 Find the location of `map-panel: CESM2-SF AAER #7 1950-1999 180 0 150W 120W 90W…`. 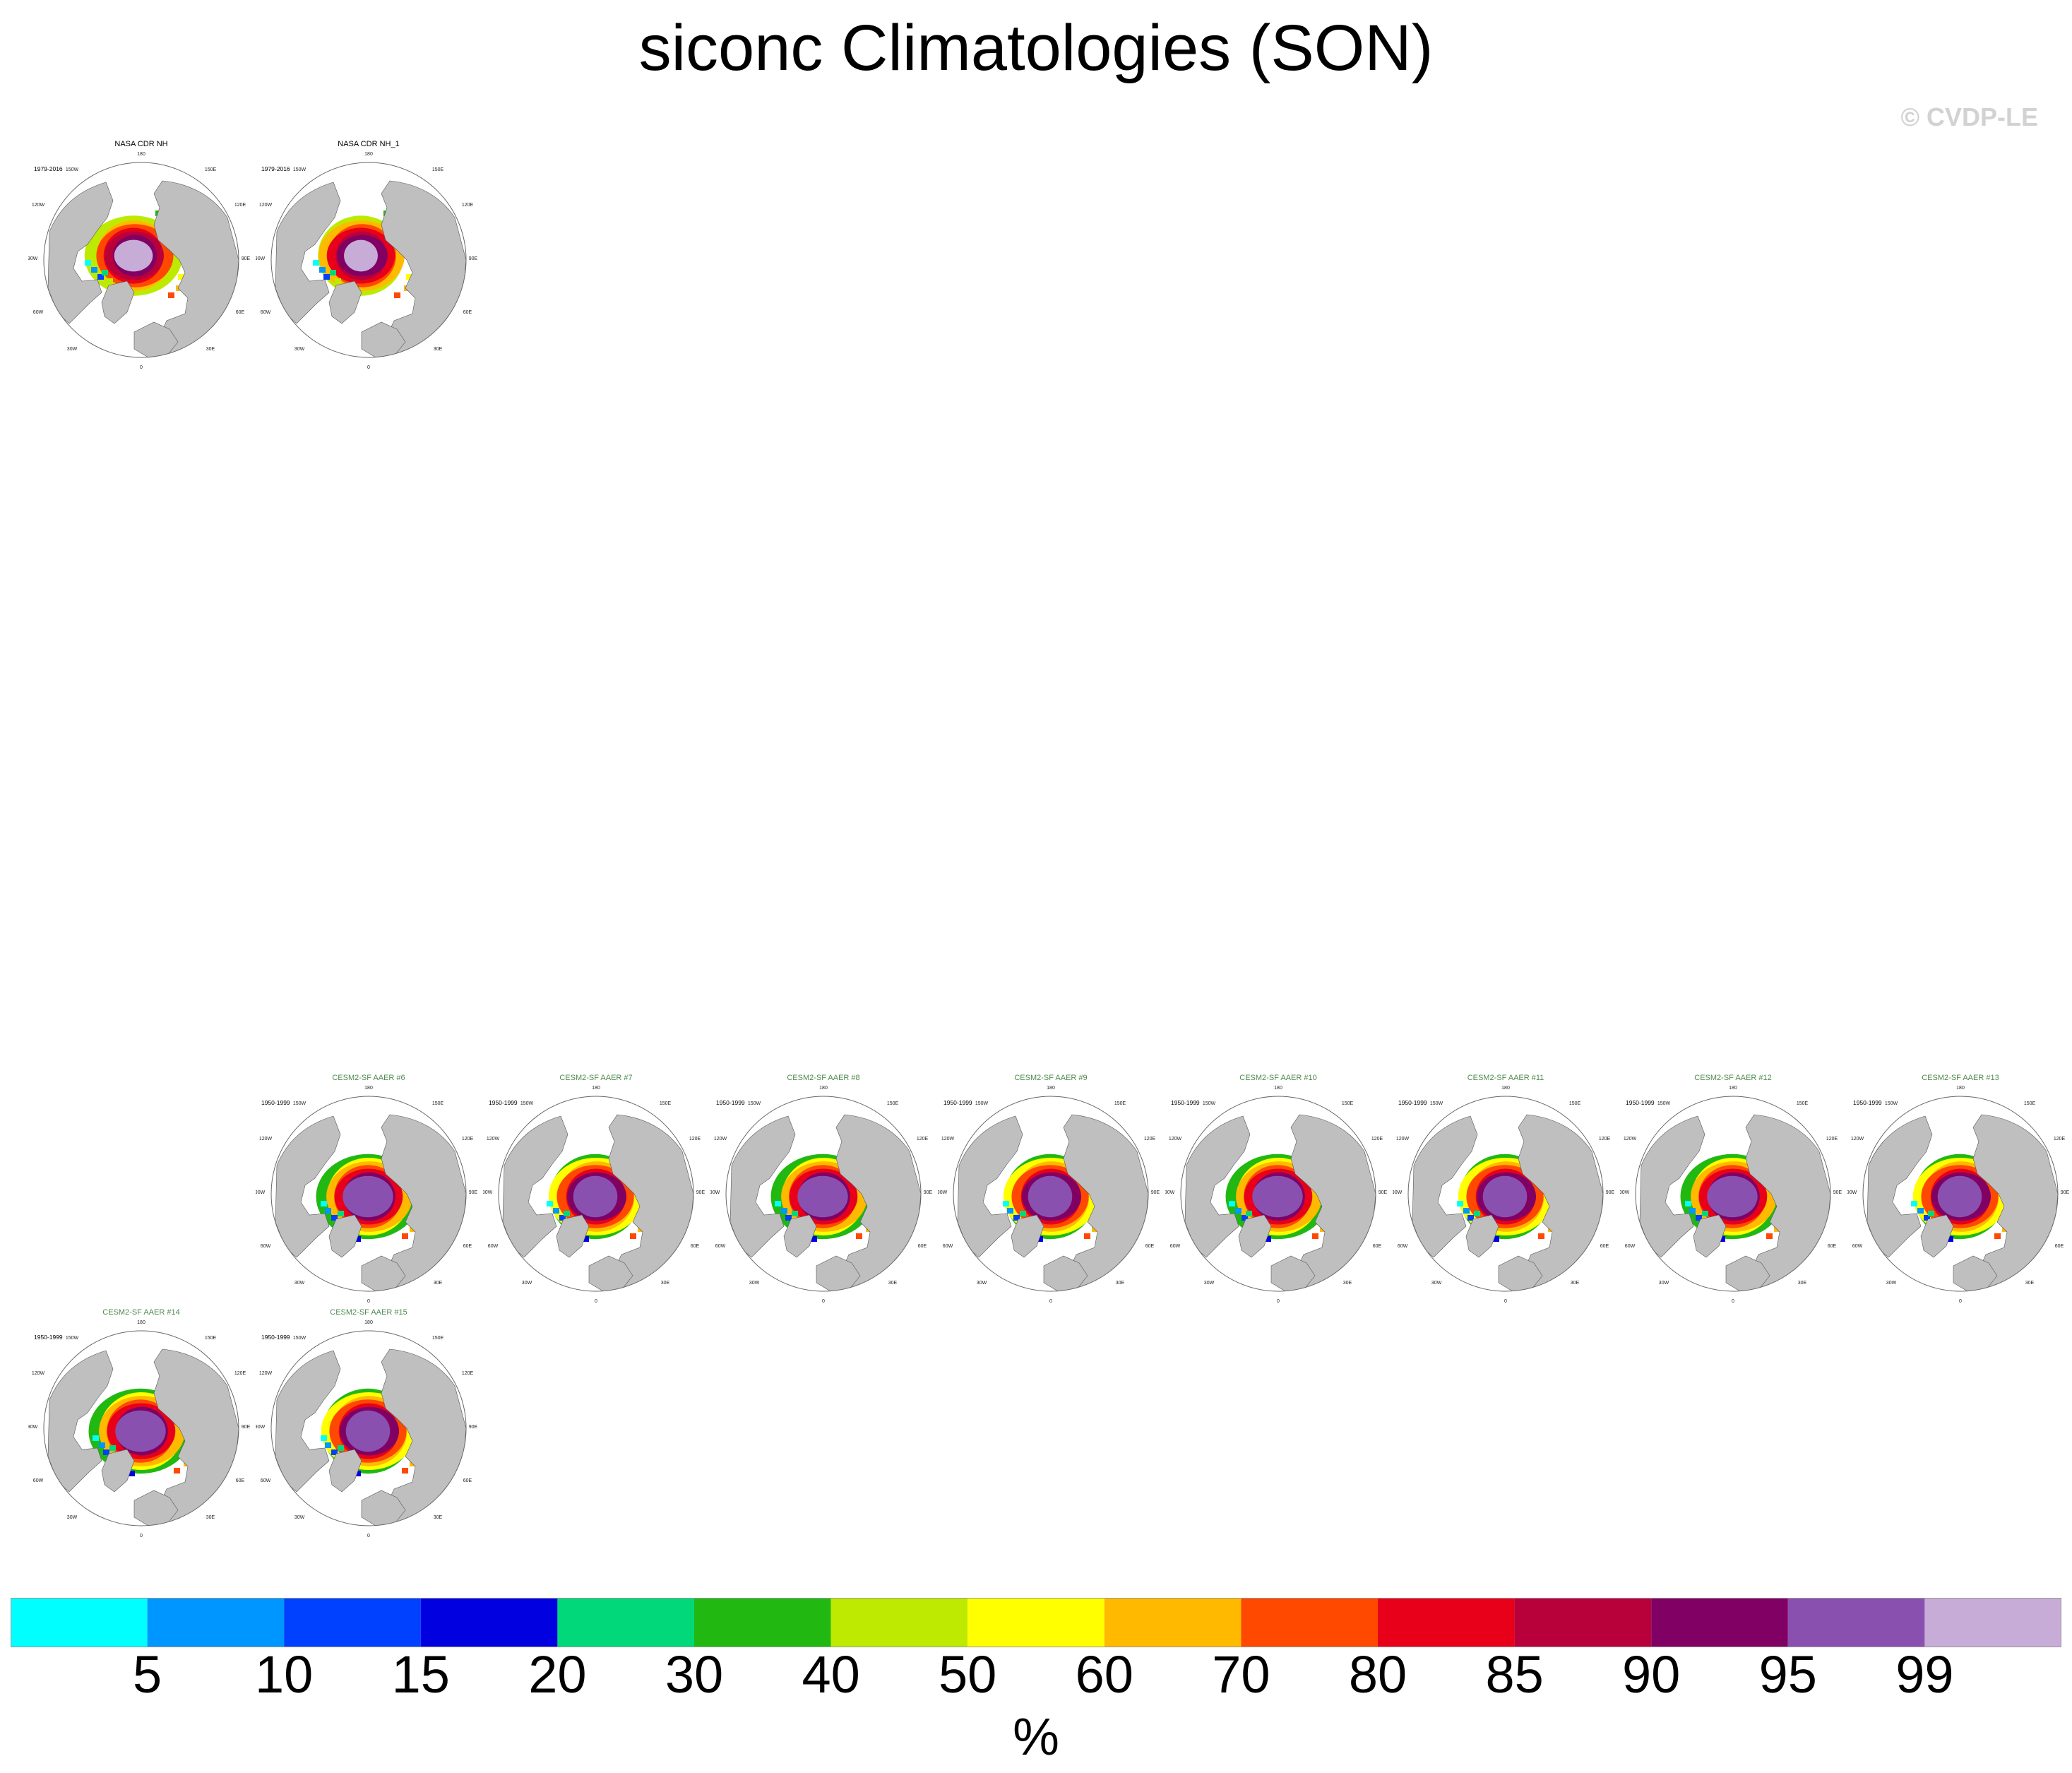

map-panel: CESM2-SF AAER #7 1950-1999 180 0 150W 120W 90W… is located at coordinates (596, 1190).